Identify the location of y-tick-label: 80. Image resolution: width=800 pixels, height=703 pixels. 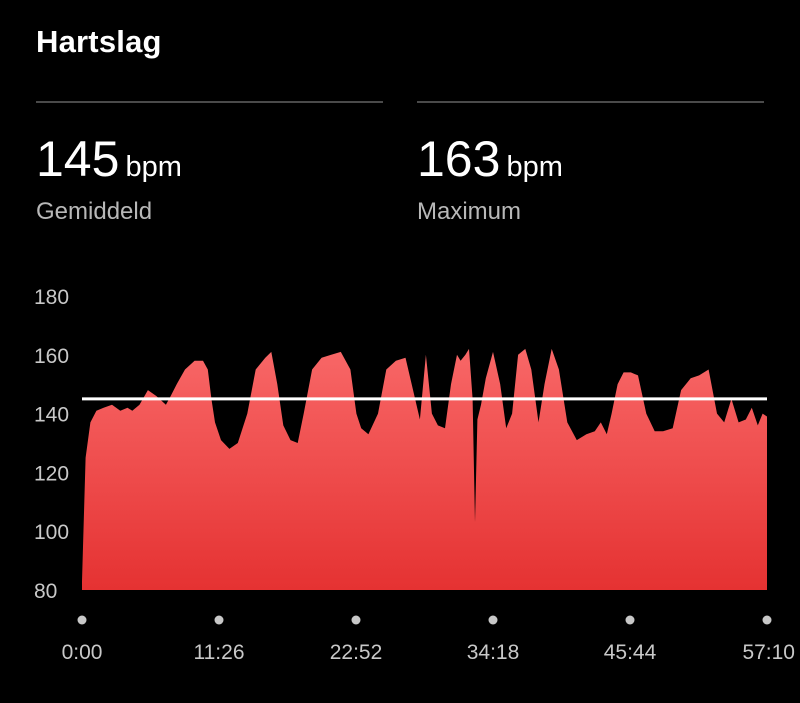
(45, 591).